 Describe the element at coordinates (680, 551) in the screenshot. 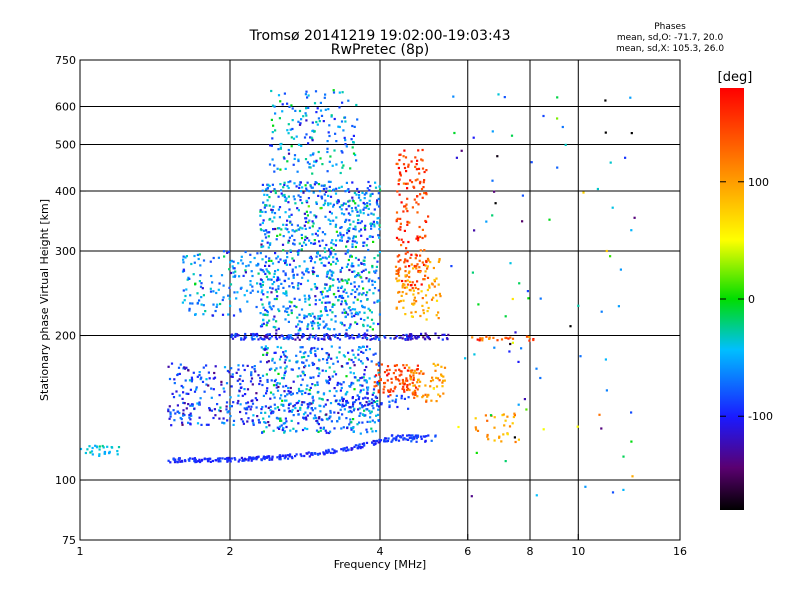

I see `x-tick-label: 16` at that location.